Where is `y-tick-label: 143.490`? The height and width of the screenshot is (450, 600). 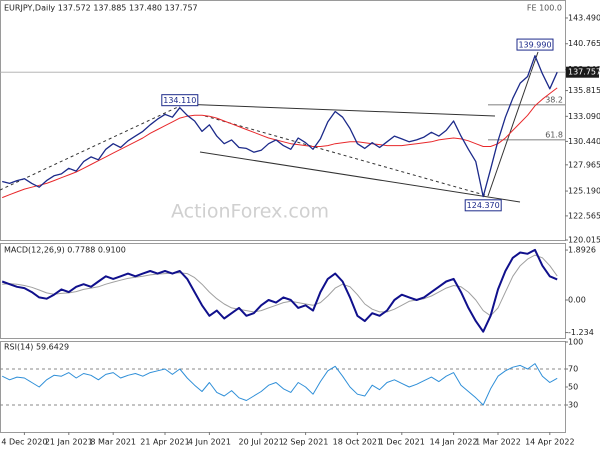 y-tick-label: 143.490 is located at coordinates (584, 17).